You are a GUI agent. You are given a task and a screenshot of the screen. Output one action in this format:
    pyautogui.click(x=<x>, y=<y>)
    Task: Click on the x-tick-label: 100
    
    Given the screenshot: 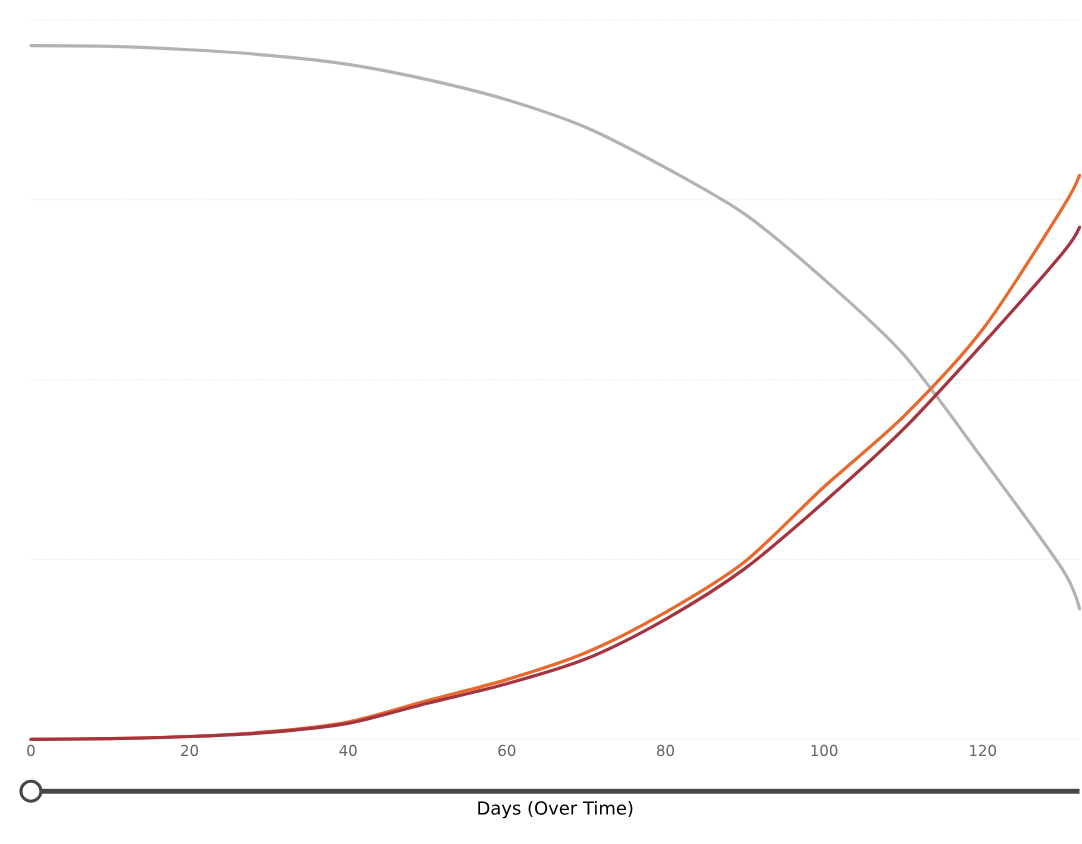 What is the action you would take?
    pyautogui.click(x=824, y=750)
    